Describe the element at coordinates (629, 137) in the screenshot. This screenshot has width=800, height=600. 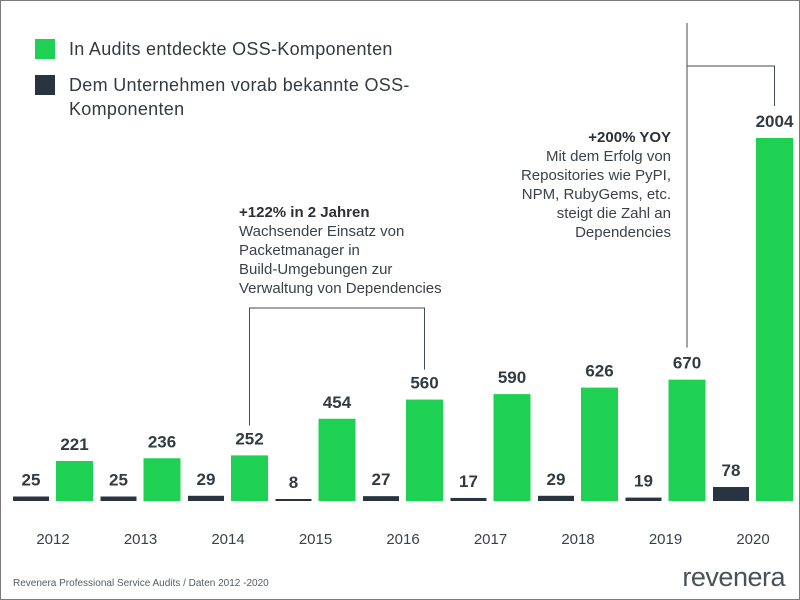
I see `annotation-growth-yoy-headline: +200% YOY` at that location.